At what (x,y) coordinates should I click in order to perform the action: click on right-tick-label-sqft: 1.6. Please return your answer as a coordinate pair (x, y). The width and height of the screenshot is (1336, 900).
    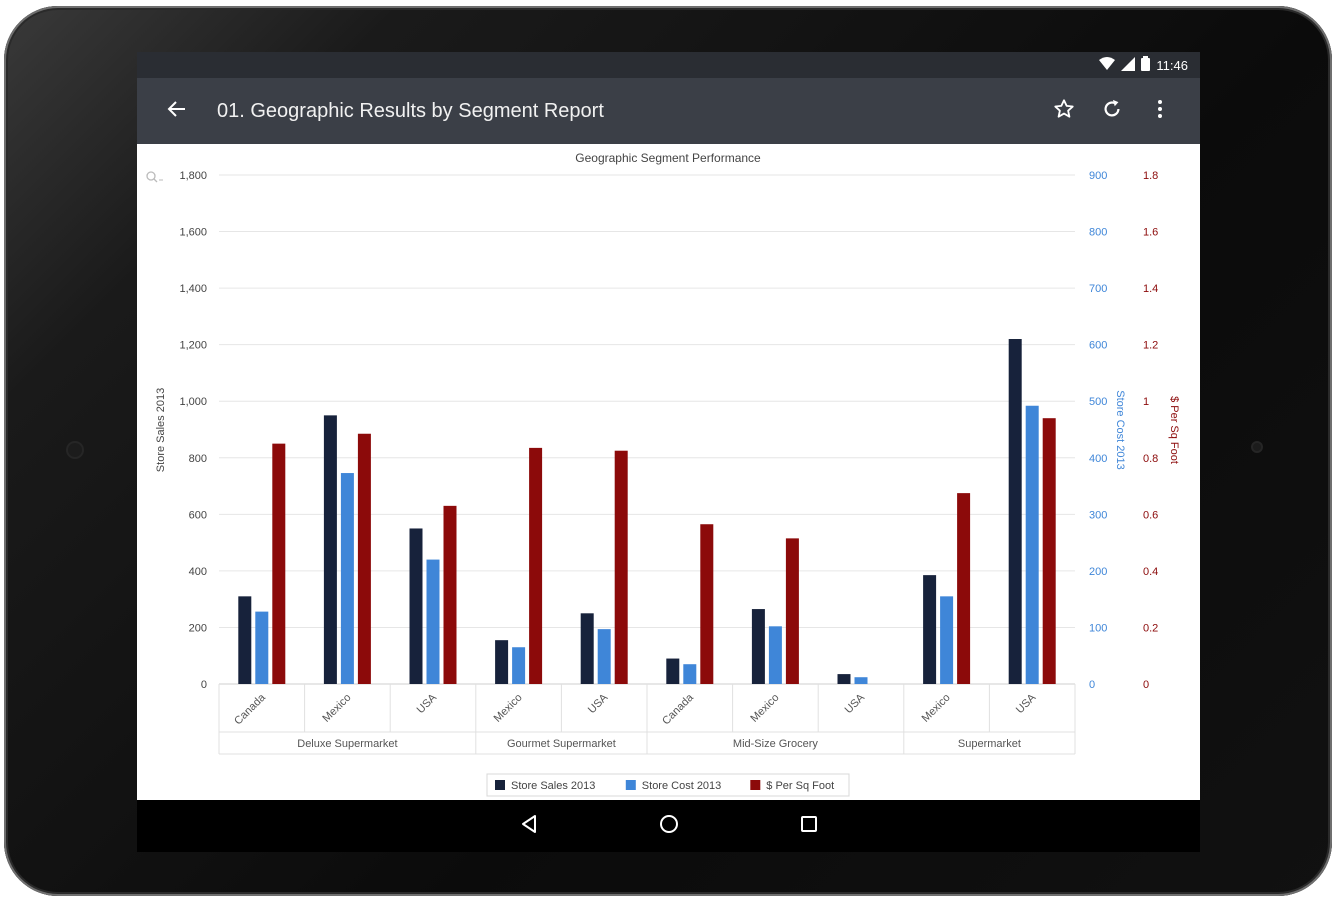
    Looking at the image, I should click on (1150, 233).